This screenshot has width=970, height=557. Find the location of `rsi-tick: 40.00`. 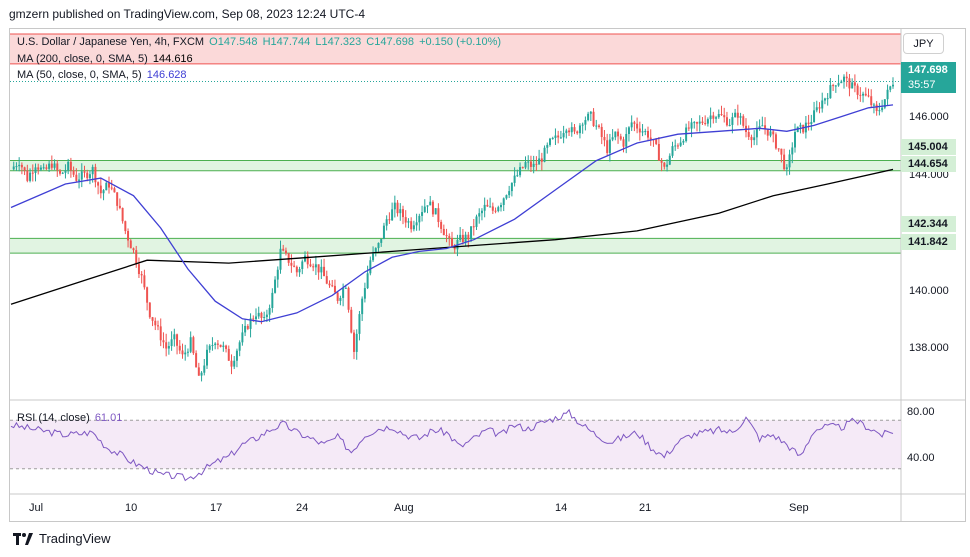

rsi-tick: 40.00 is located at coordinates (921, 458).